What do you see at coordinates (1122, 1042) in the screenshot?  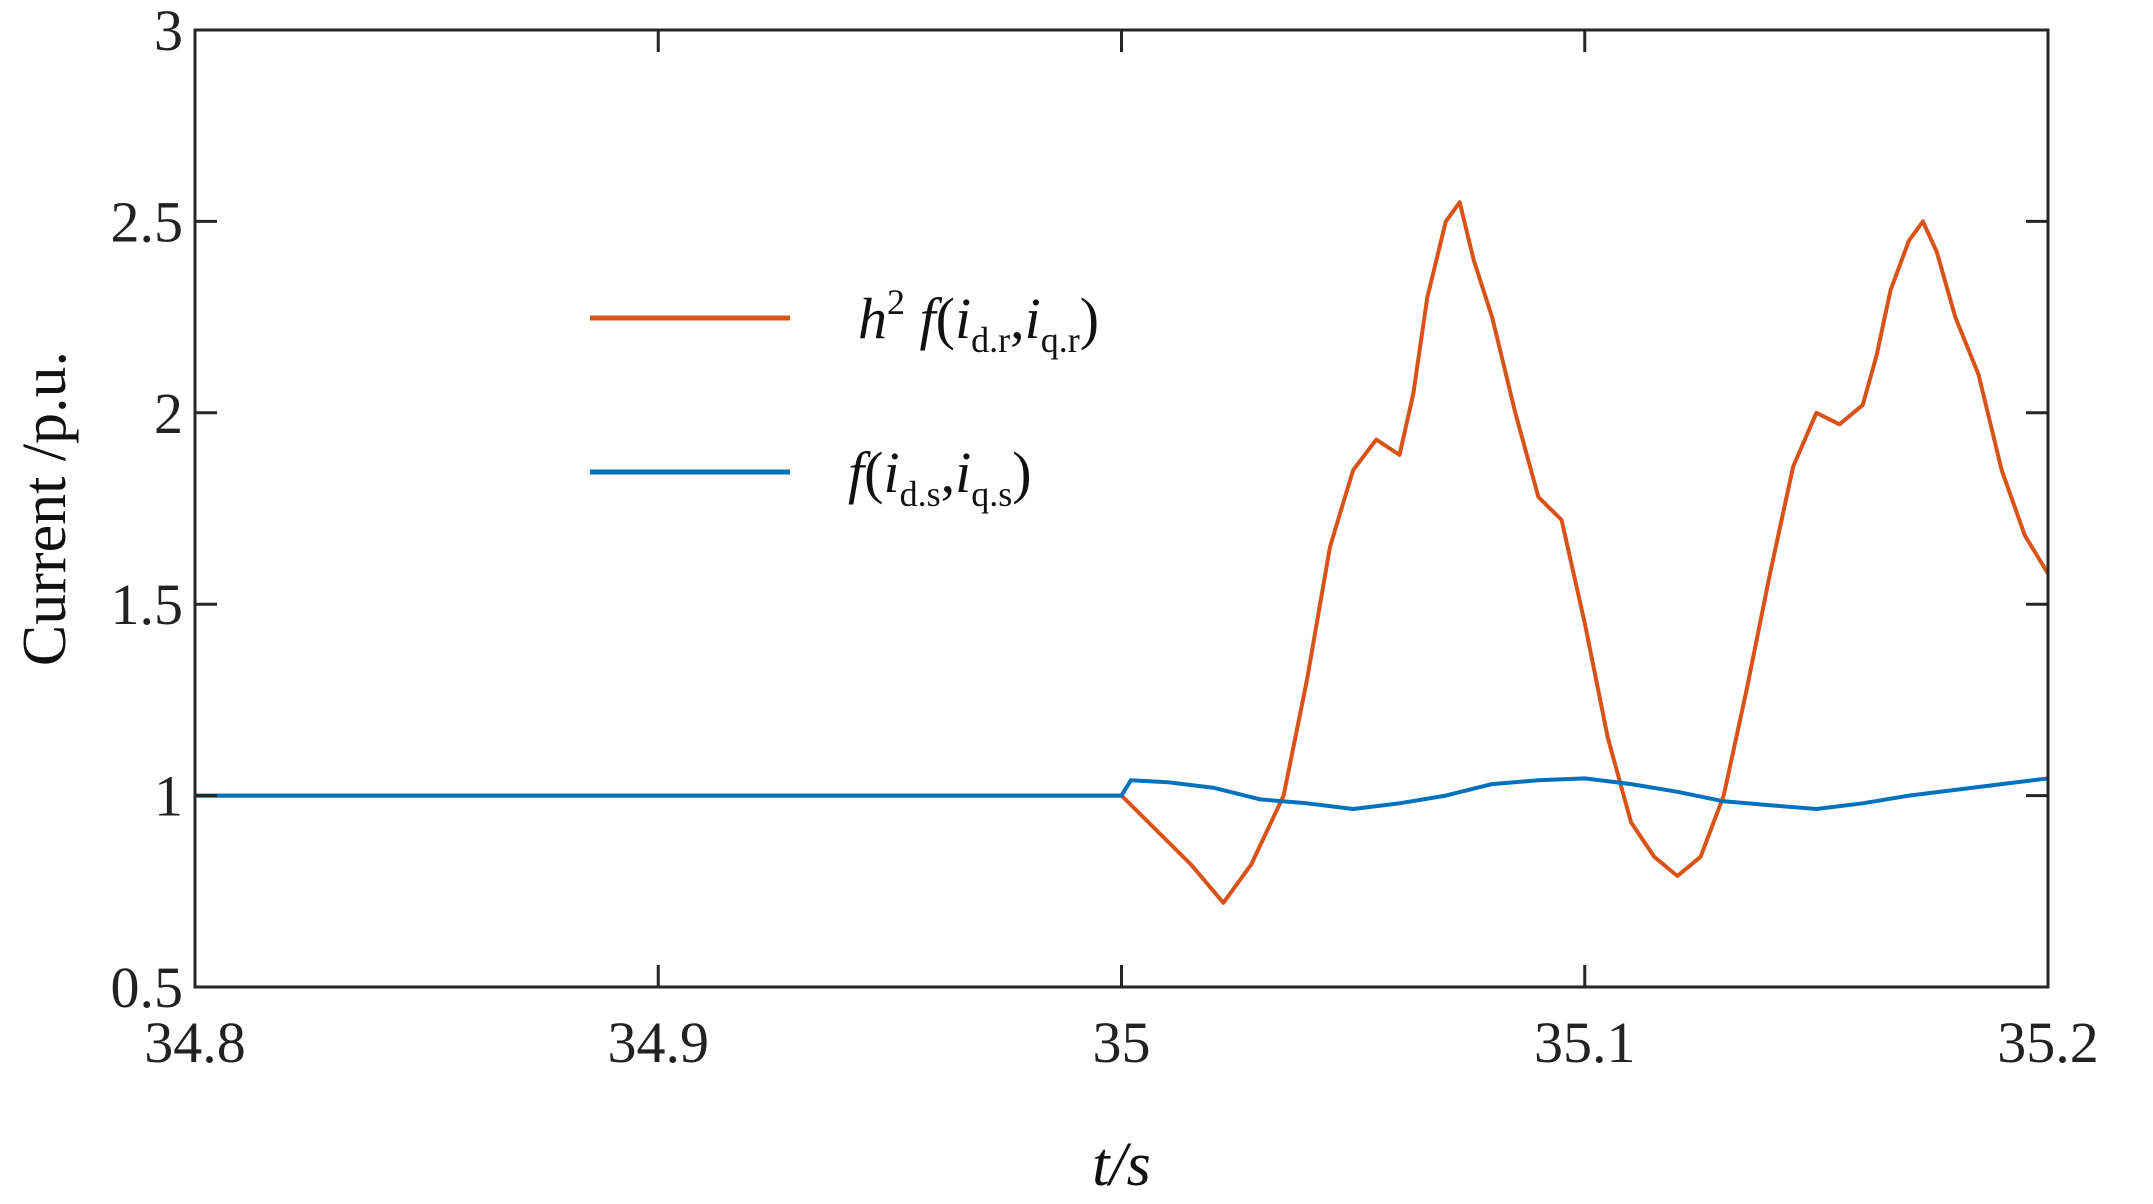 I see `x-tick-label-2: 35` at bounding box center [1122, 1042].